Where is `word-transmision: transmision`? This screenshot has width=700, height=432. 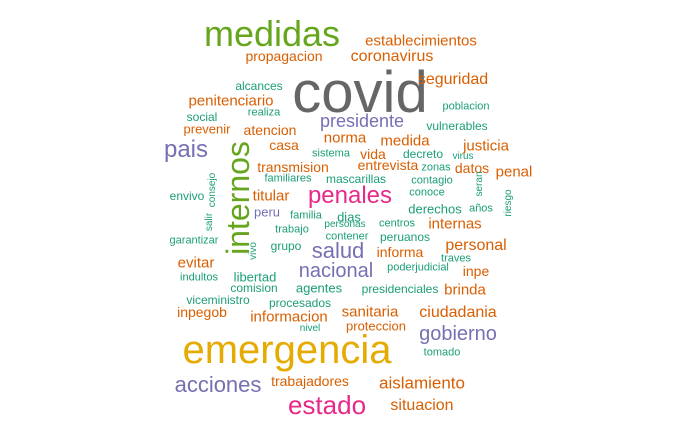 word-transmision: transmision is located at coordinates (293, 167).